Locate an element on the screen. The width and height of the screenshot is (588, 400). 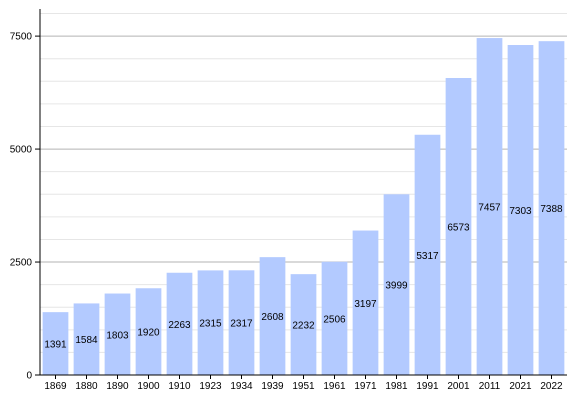
x-tick-label-1991: 1991 is located at coordinates (427, 386).